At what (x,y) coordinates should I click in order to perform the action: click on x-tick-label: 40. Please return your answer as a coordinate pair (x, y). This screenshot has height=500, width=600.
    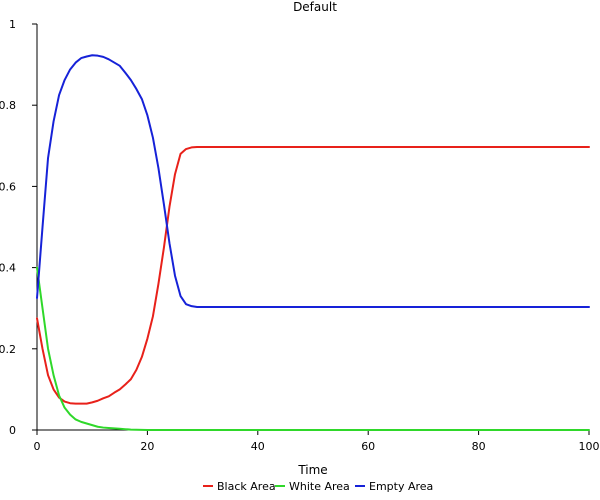
    Looking at the image, I should click on (258, 446).